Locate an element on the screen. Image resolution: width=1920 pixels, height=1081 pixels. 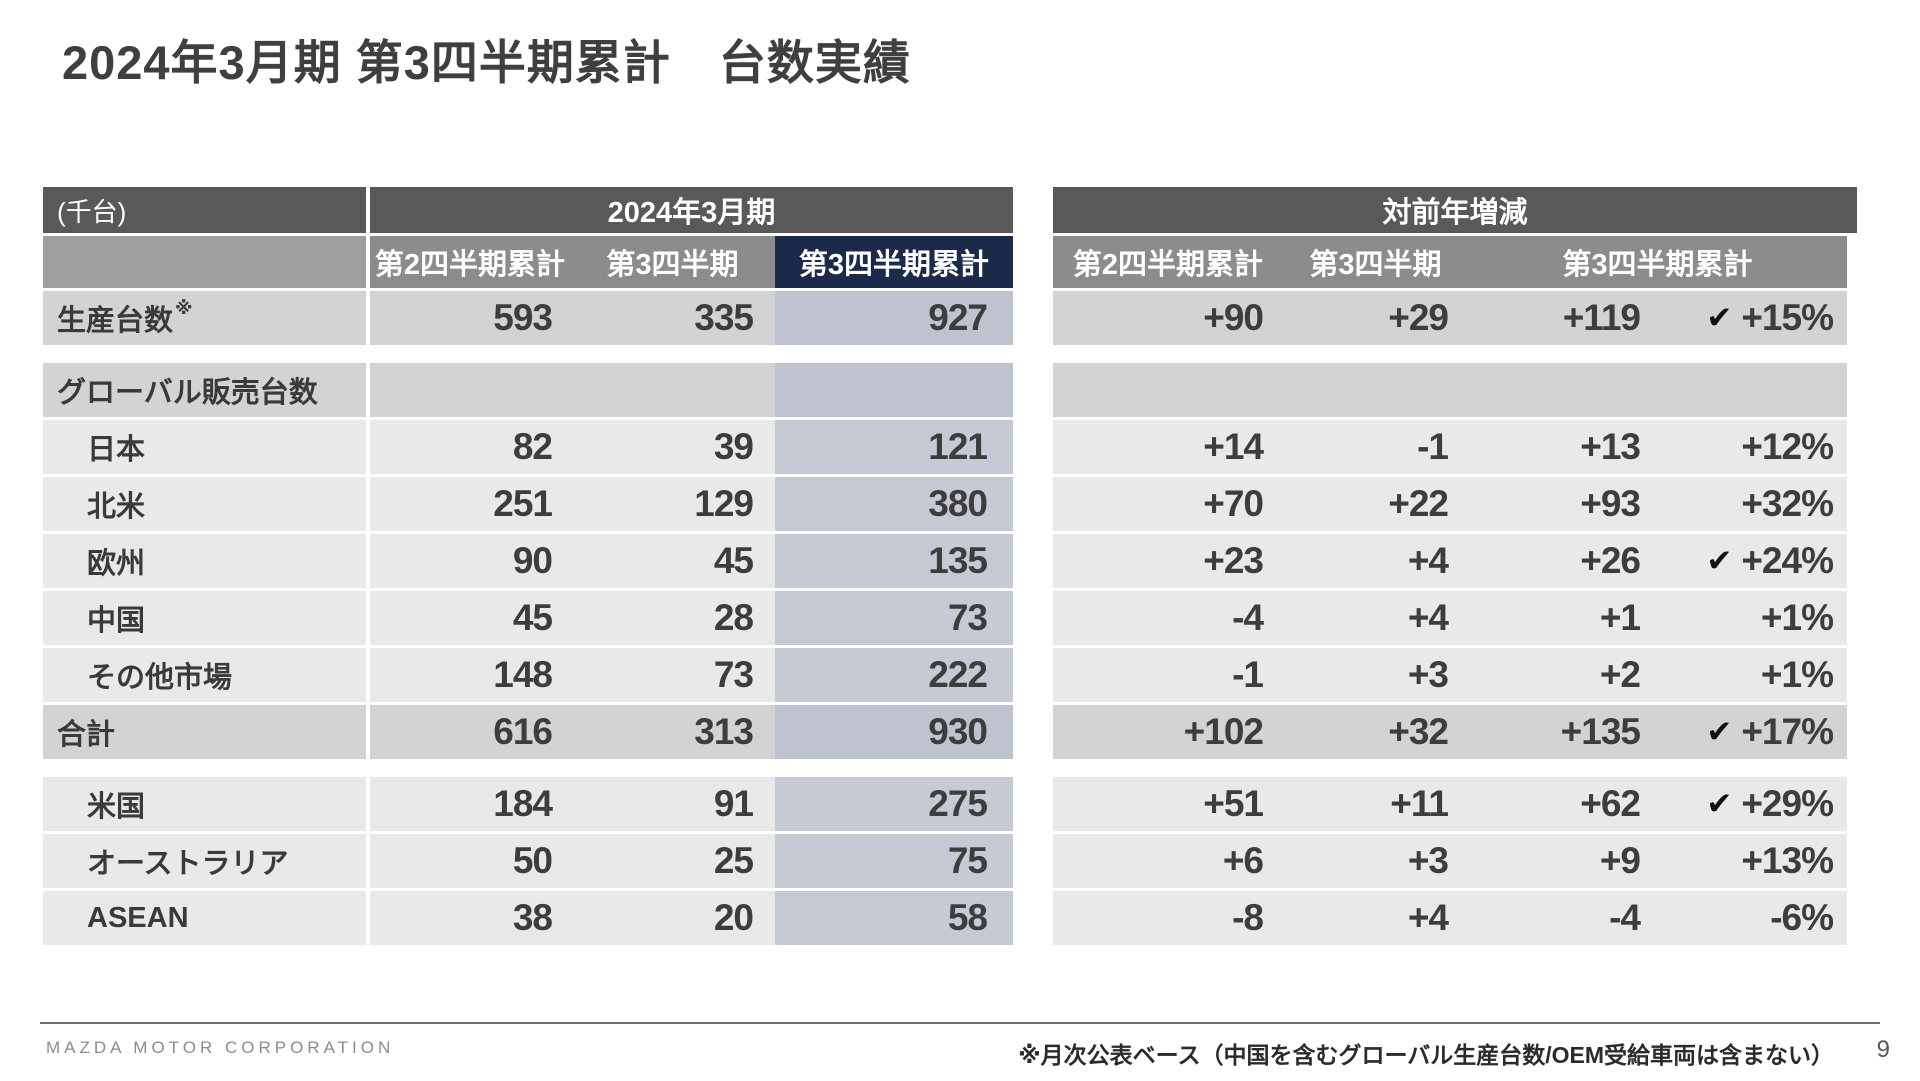
table-row-asean: ASEAN 38 20 58 -8 +4 -4 -6% is located at coordinates (950, 918).